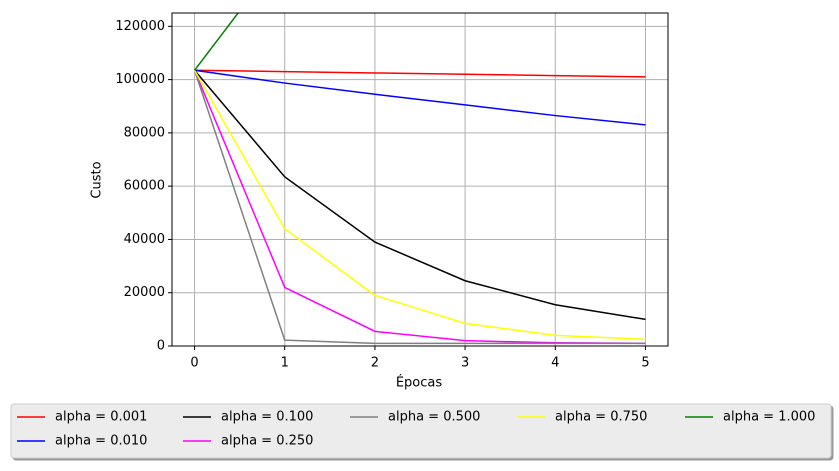 The width and height of the screenshot is (839, 471). What do you see at coordinates (101, 417) in the screenshot?
I see `legend-label: alpha = 0.001` at bounding box center [101, 417].